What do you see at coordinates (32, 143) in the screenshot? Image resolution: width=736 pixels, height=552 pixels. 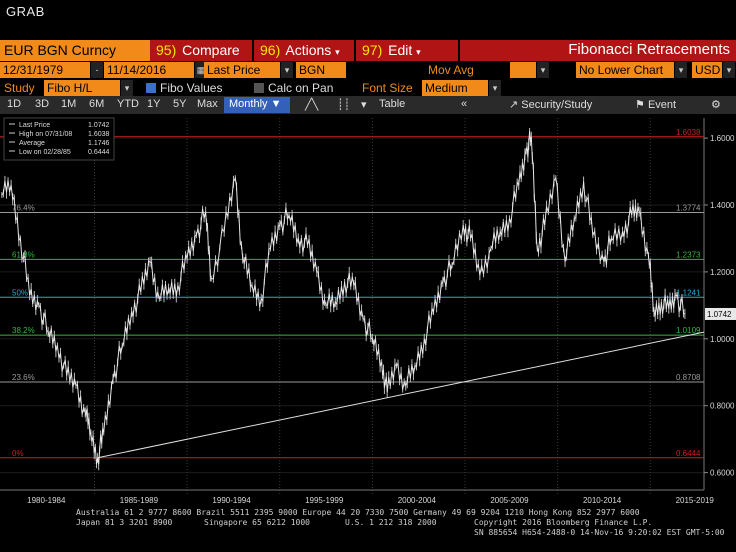 I see `legend-label-average: Average` at bounding box center [32, 143].